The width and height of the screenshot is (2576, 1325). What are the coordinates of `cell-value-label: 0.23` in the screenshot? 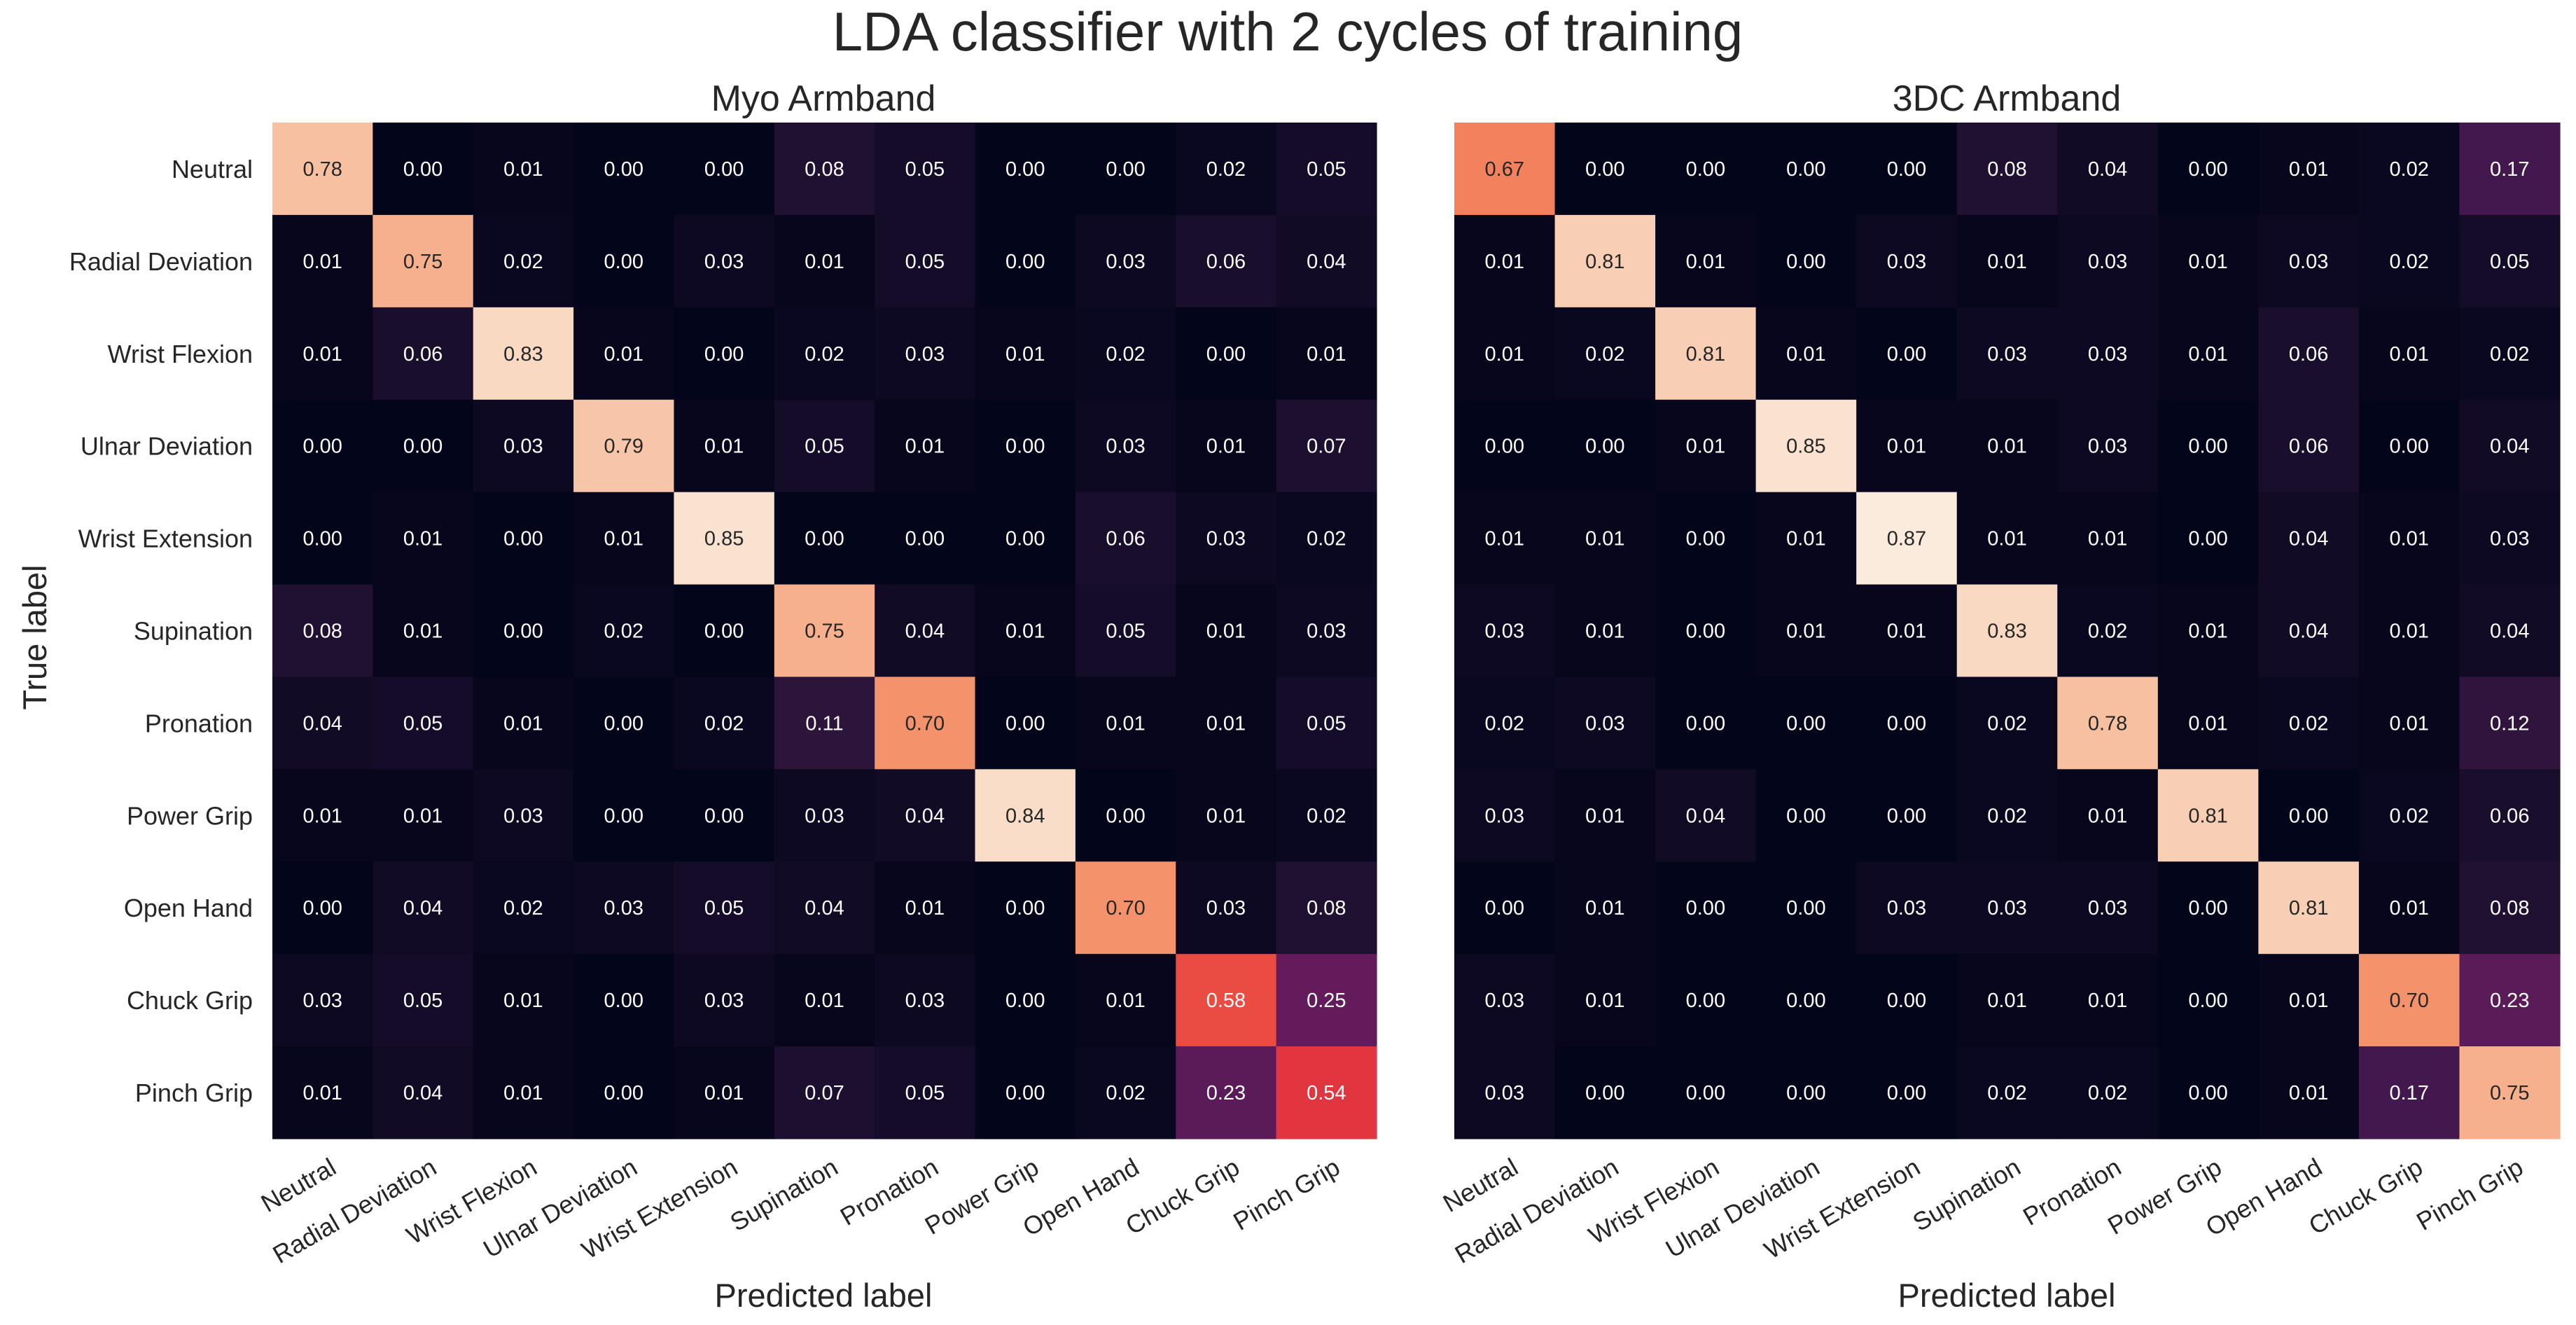 It's located at (2509, 1001).